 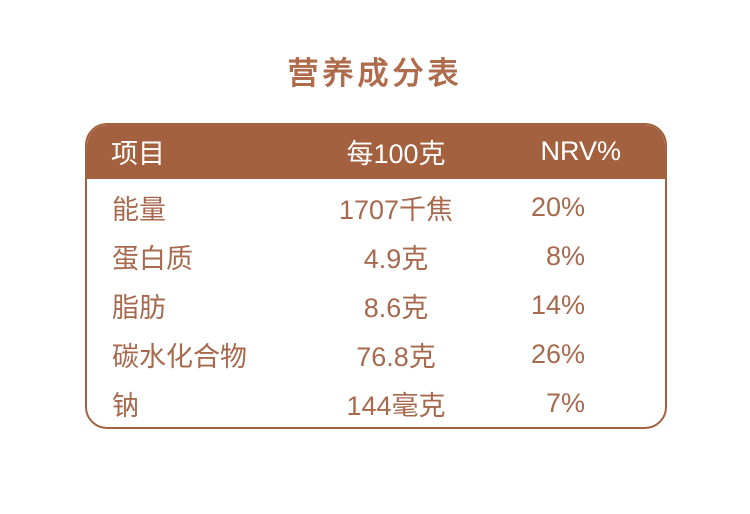 I want to click on row-per100g-value: 144毫克, so click(x=396, y=406).